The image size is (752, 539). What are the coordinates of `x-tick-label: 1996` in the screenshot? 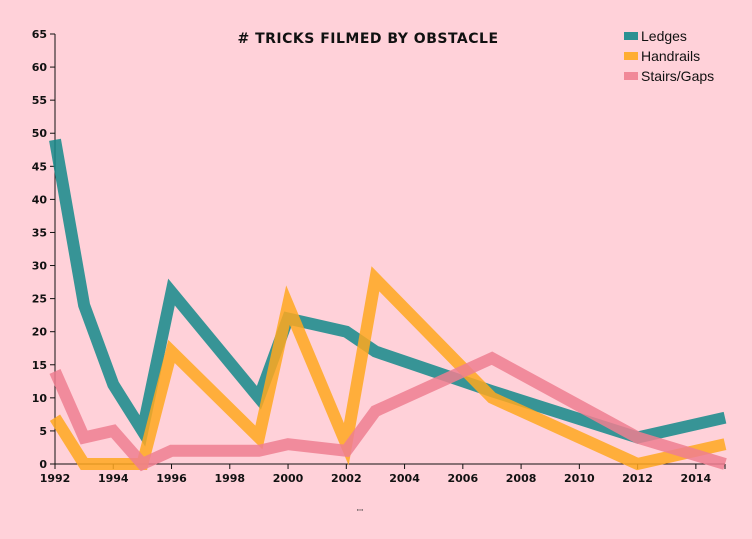 It's located at (171, 478).